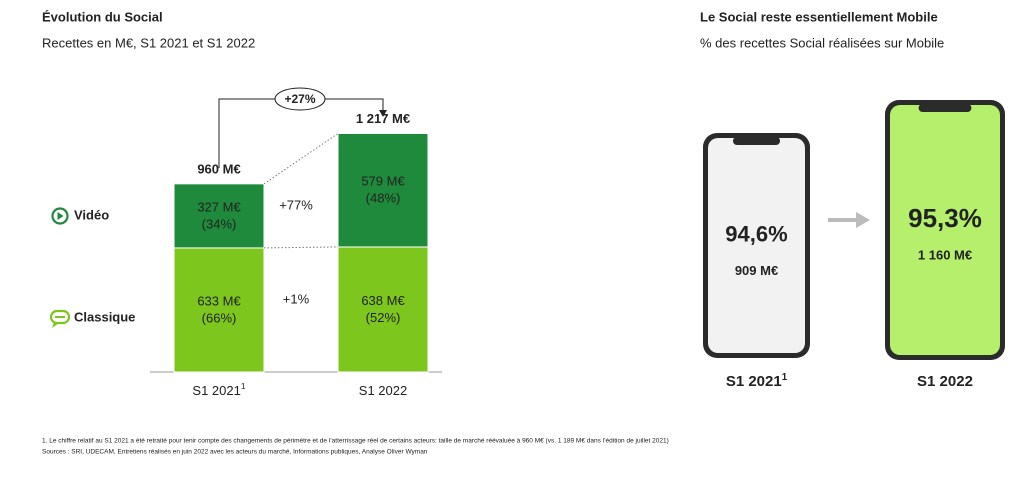 The image size is (1024, 498). I want to click on chart-subtitle: Recettes en M€, S1 2021 et S1 2022, so click(148, 42).